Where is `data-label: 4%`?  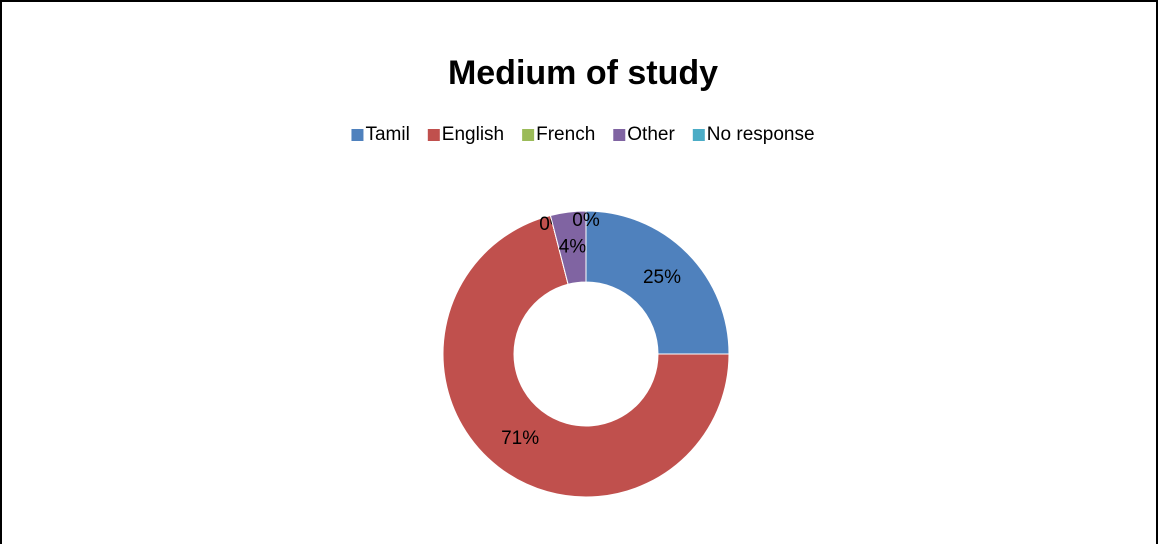
data-label: 4% is located at coordinates (573, 246).